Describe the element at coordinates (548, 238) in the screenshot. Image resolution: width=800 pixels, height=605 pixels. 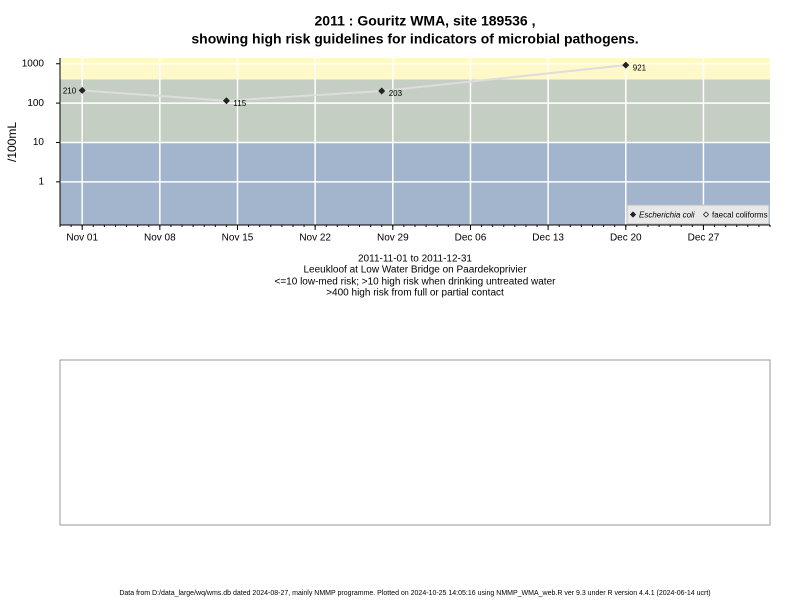
I see `x-tick-label: Dec 13` at that location.